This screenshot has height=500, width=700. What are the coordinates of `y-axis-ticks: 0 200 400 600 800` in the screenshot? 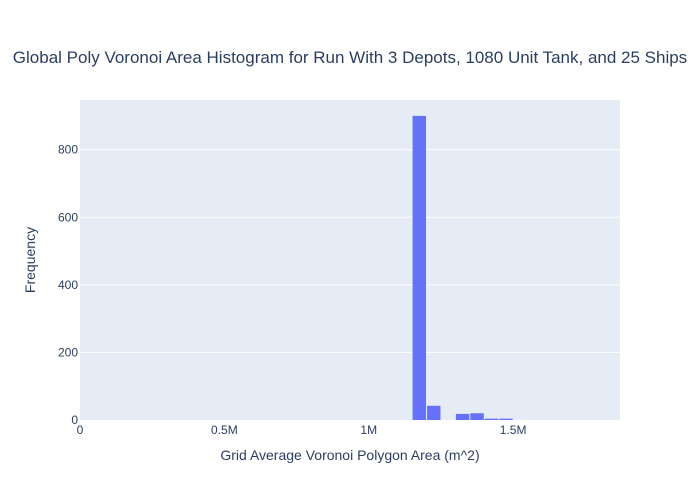 It's located at (68, 285).